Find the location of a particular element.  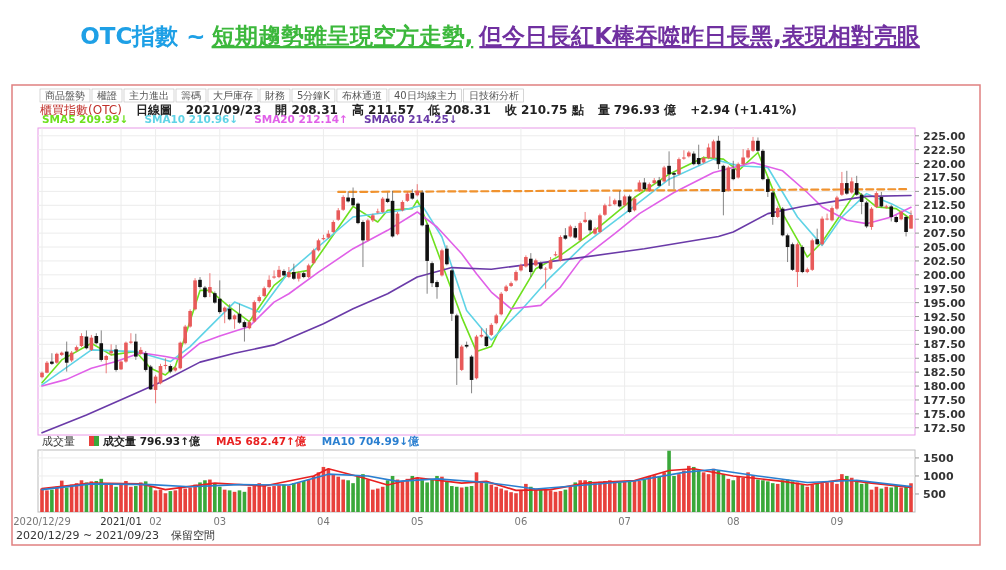

y-tick-label: 195.00 is located at coordinates (944, 303).